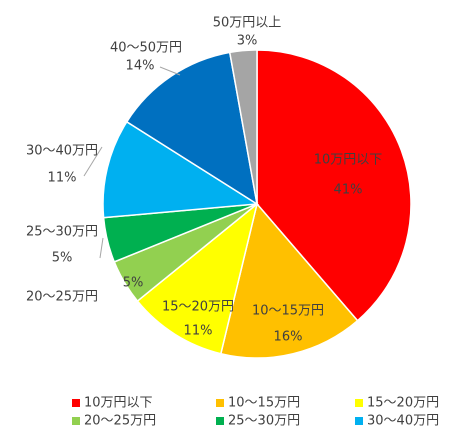 The height and width of the screenshot is (432, 476). Describe the element at coordinates (140, 66) in the screenshot. I see `slice-value-label-7: 14%` at that location.